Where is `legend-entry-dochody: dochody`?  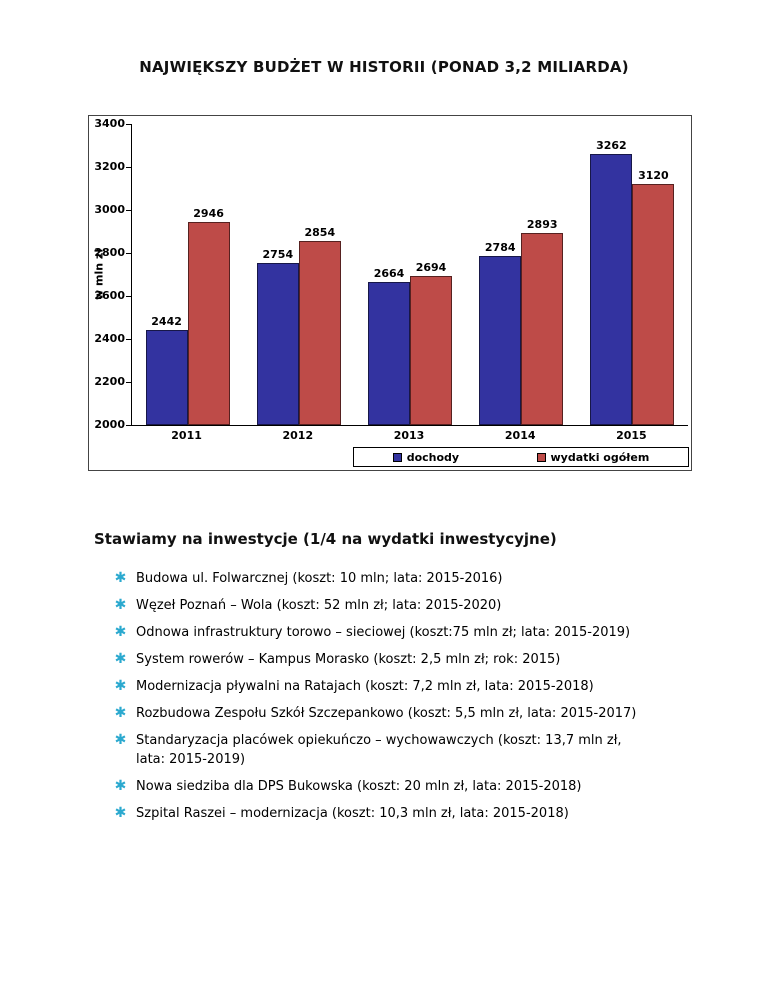
legend-entry-dochody: dochody is located at coordinates (426, 457).